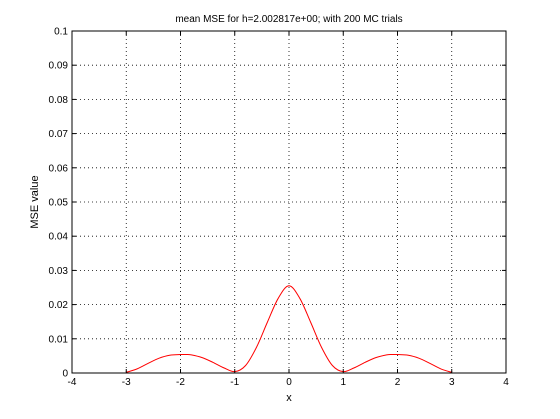  I want to click on y-tick-label: 0.01, so click(59, 339).